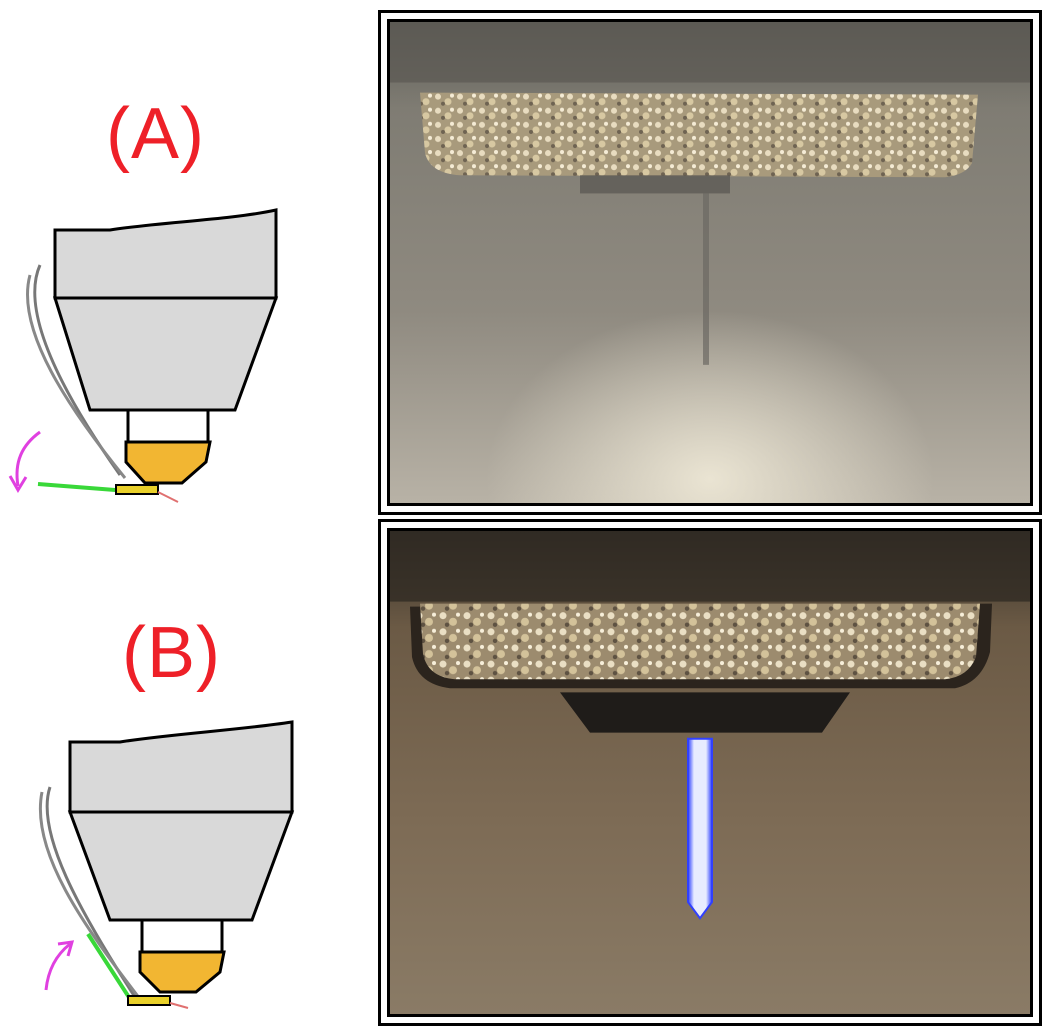  Describe the element at coordinates (167, 864) in the screenshot. I see `diagram-b-objective-sketch` at that location.